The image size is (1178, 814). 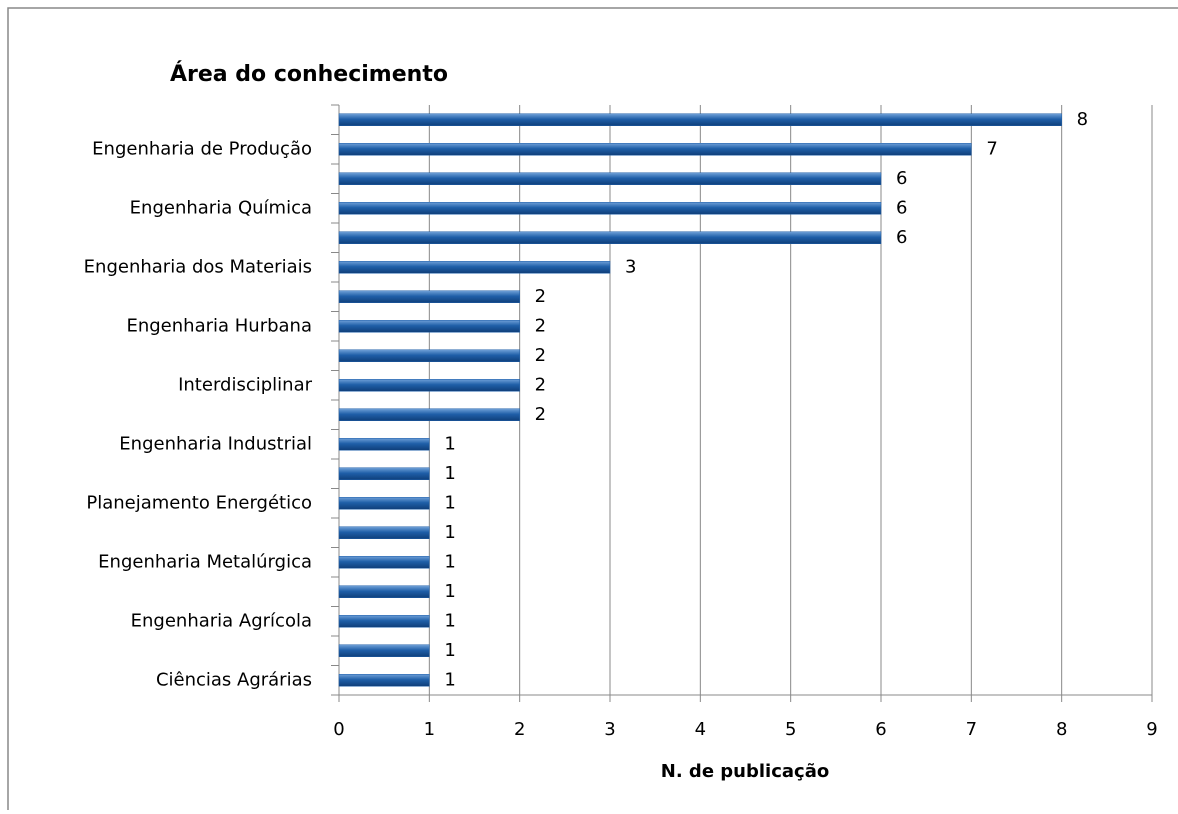 I want to click on y-tick-label: Engenharia Industrial, so click(x=215, y=443).